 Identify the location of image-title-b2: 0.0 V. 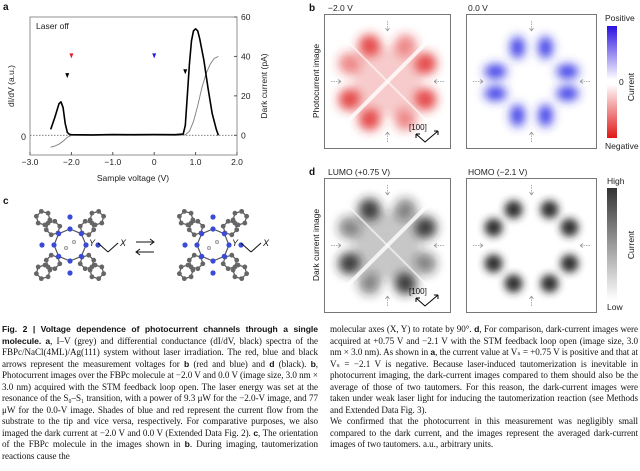
(478, 8).